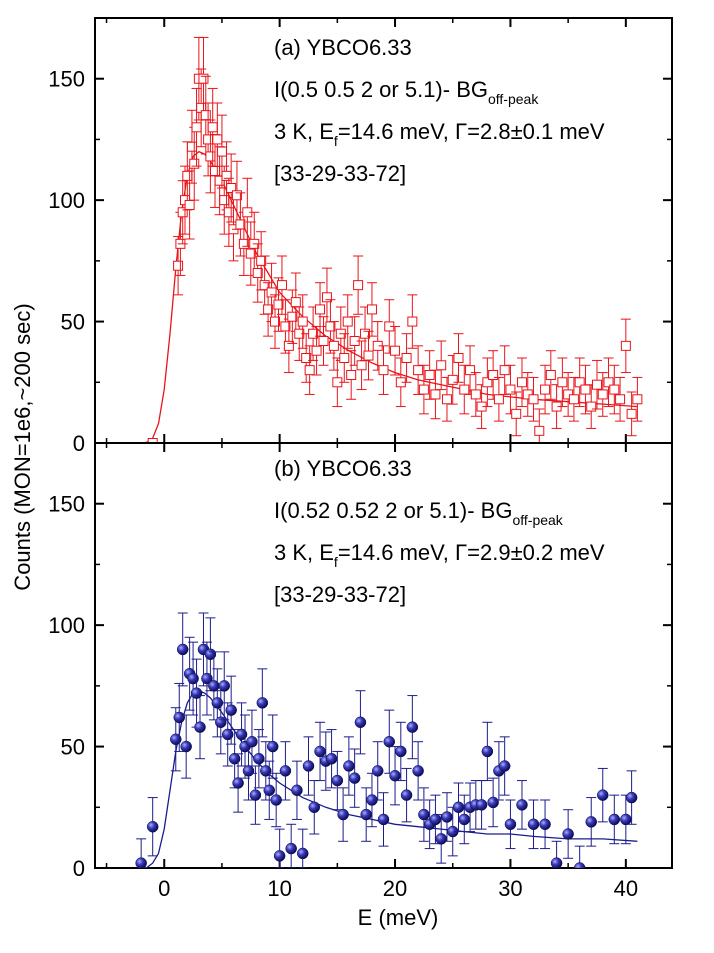 This screenshot has width=714, height=953. What do you see at coordinates (304, 131) in the screenshot?
I see `panel-a-line3-pre: 3 K, E` at bounding box center [304, 131].